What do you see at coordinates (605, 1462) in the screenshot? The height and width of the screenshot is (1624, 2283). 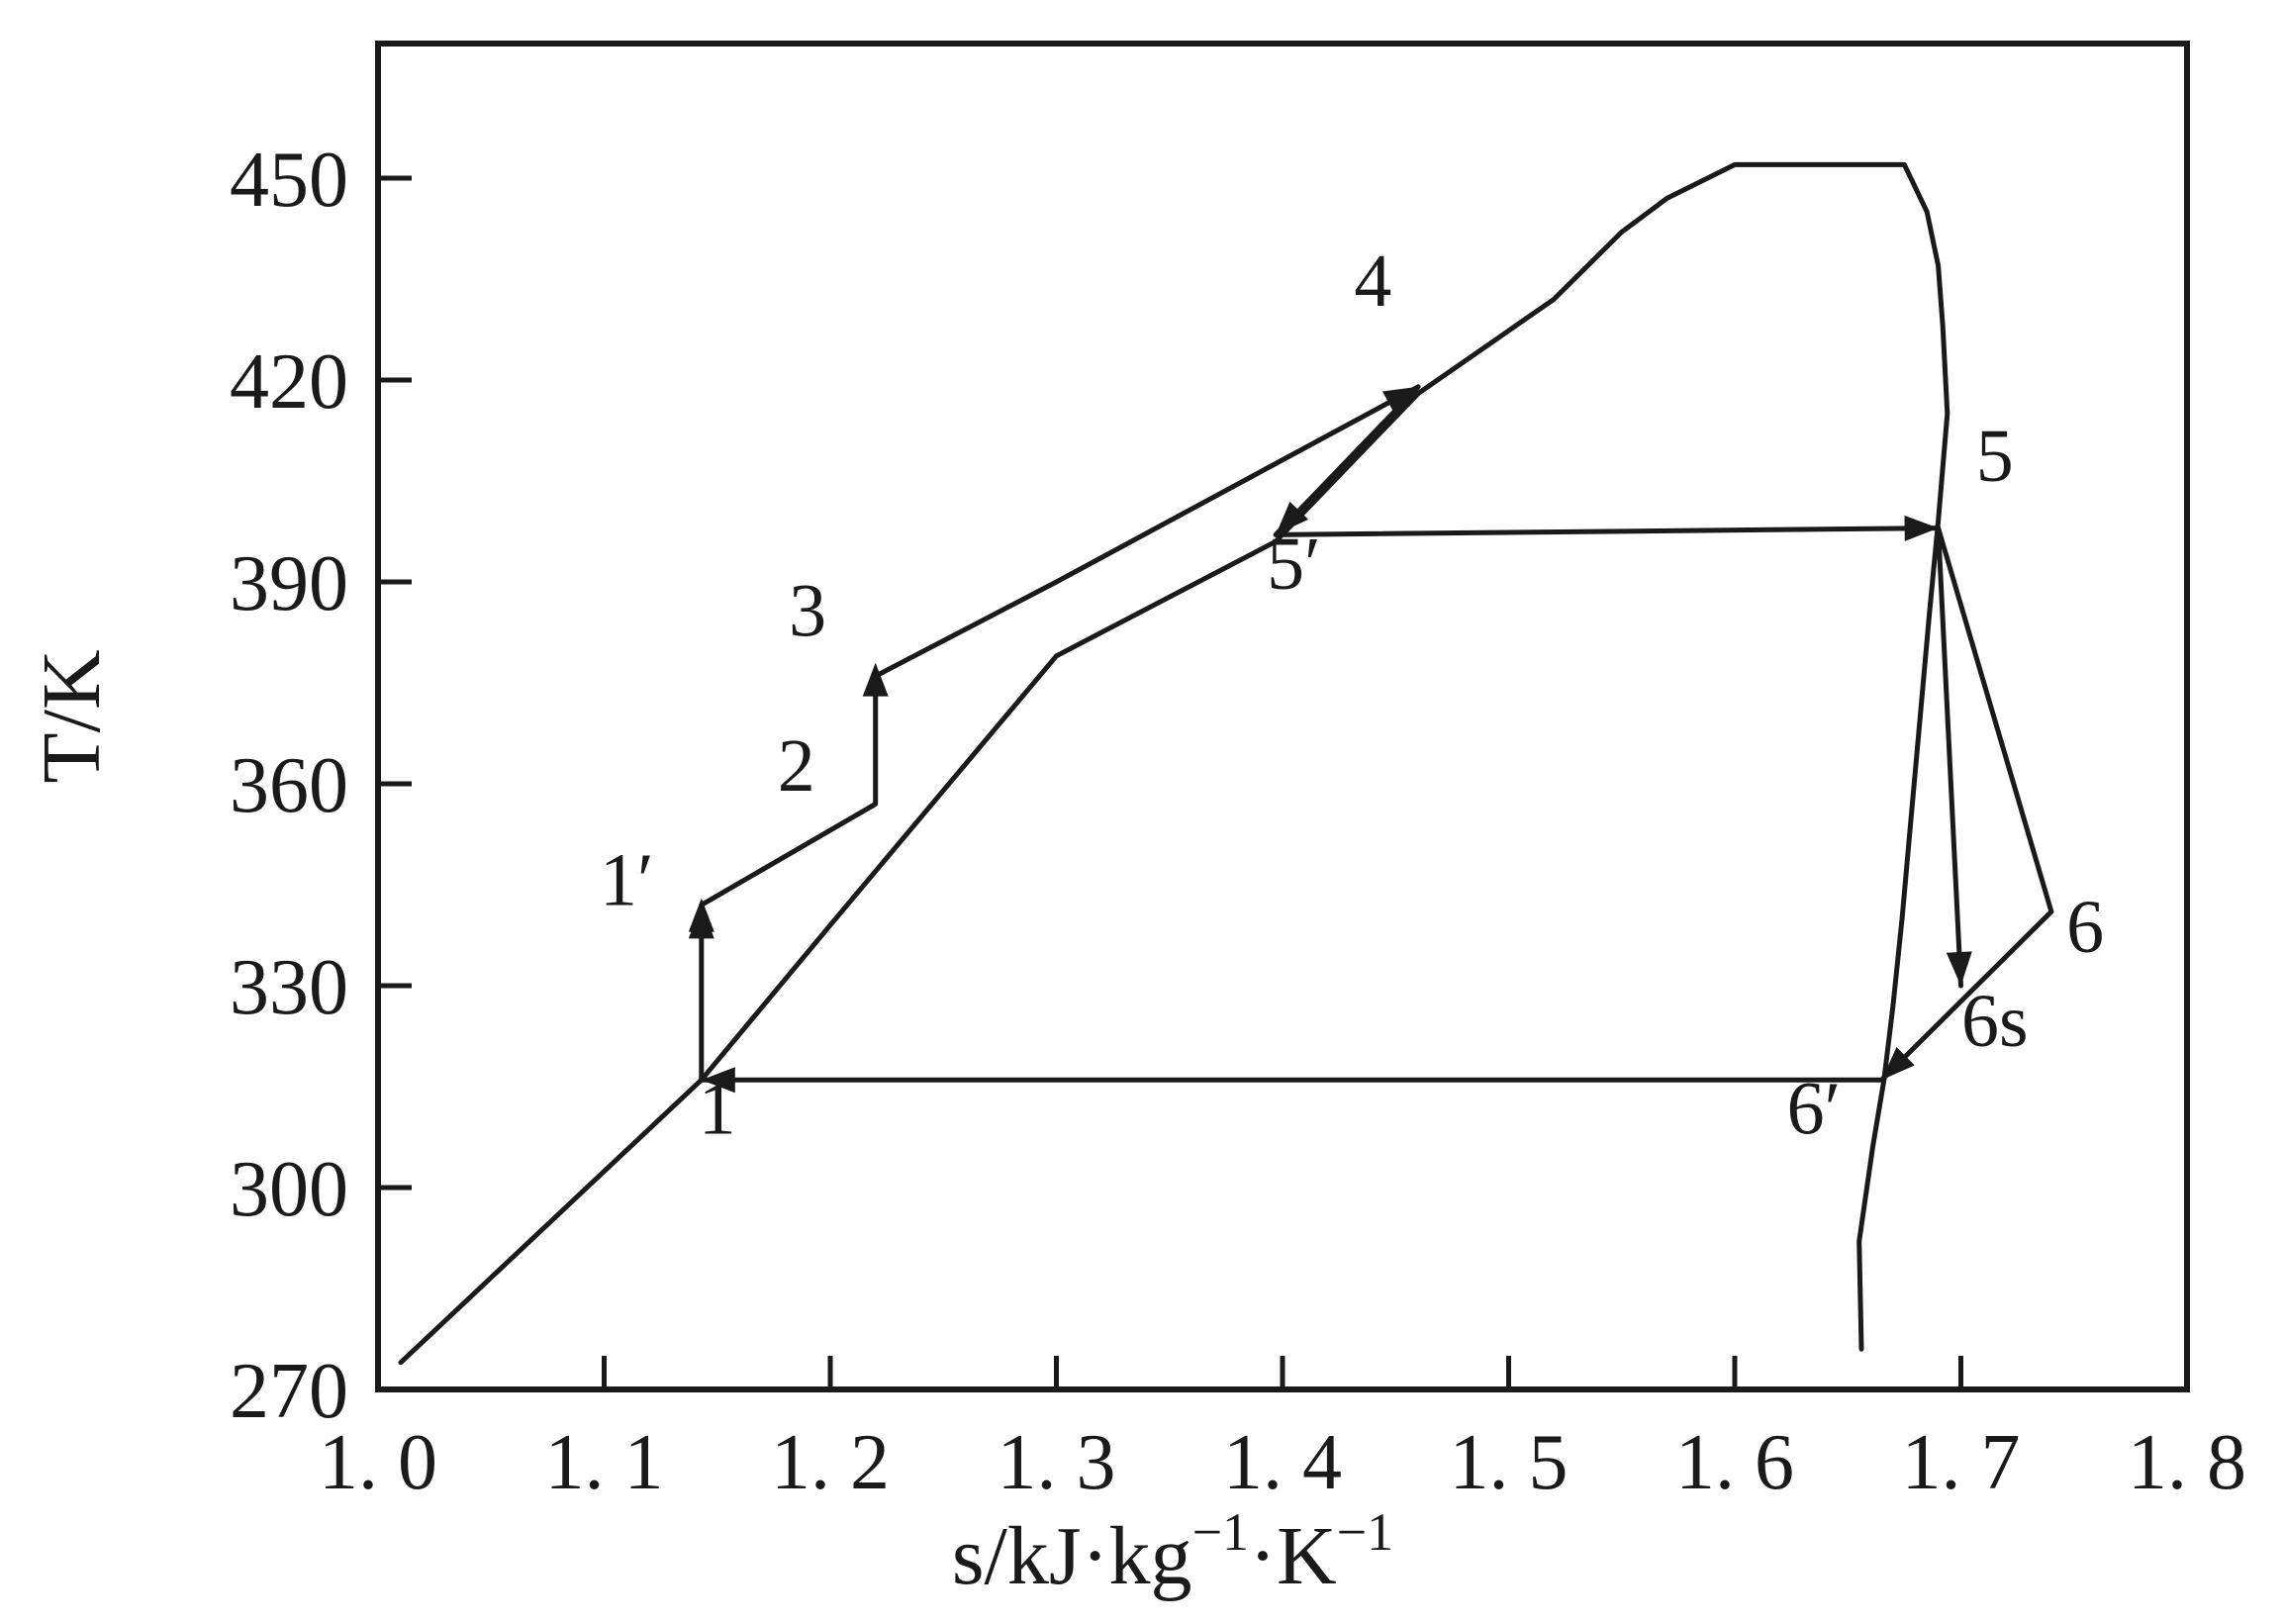 I see `x-tick-label: 1. 1` at bounding box center [605, 1462].